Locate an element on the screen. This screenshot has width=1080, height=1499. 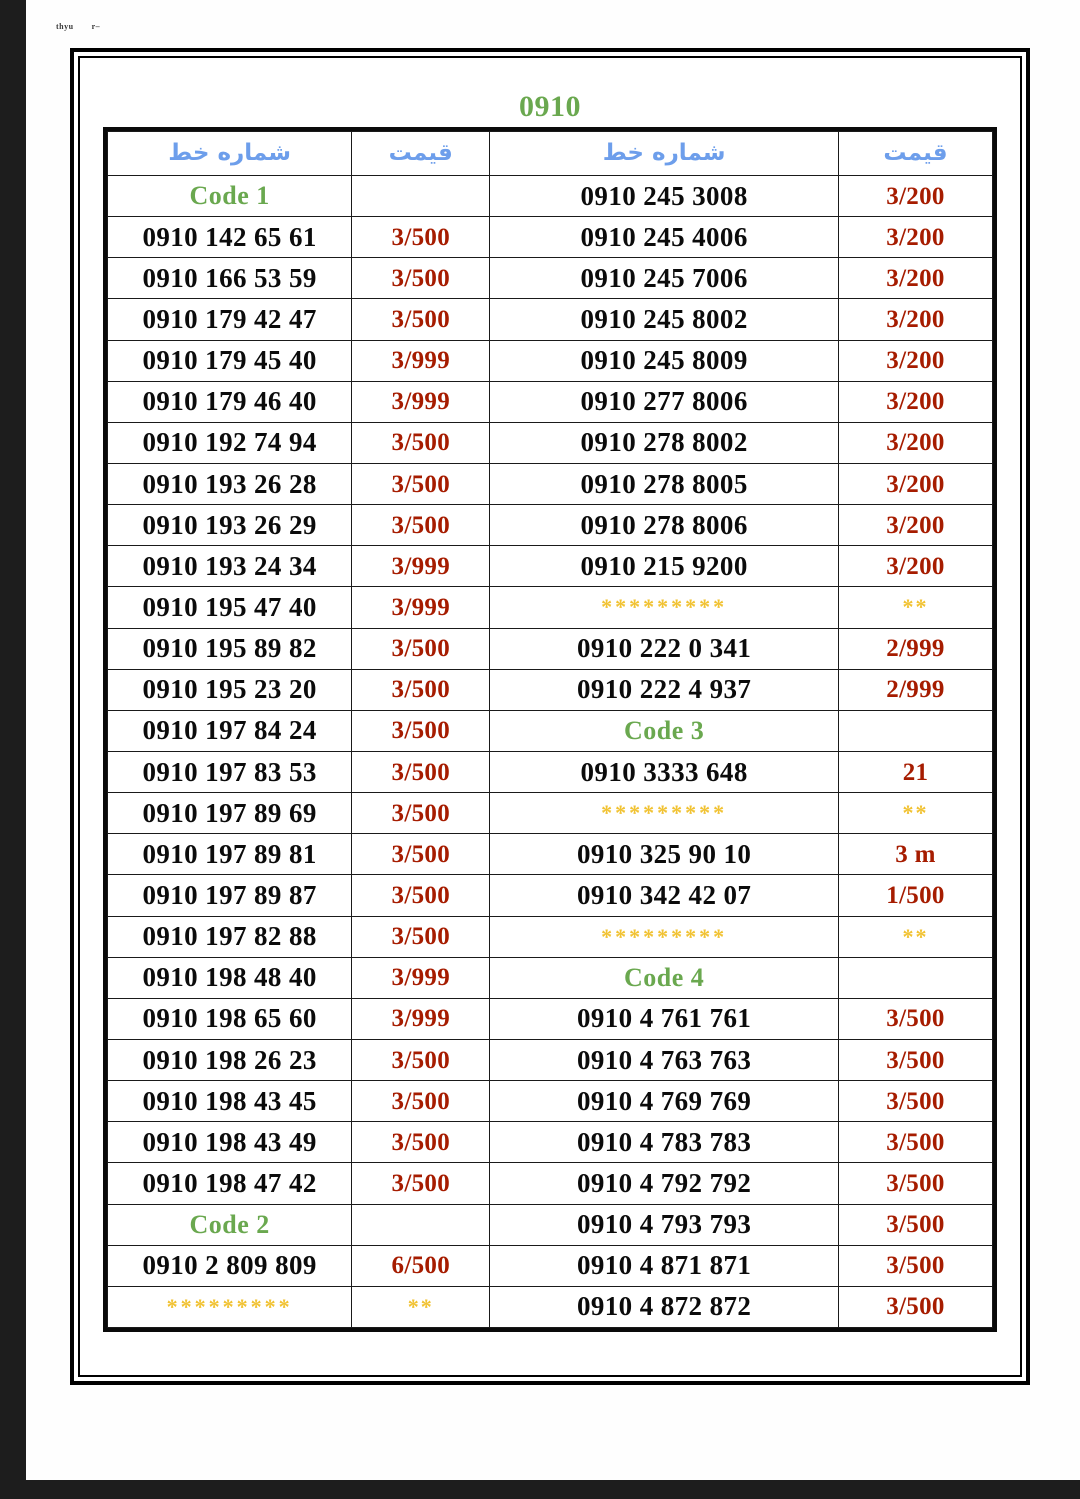
table-row: 0910 197 89 87 3/500 0910 342 42 07 1/500 is located at coordinates (550, 895).